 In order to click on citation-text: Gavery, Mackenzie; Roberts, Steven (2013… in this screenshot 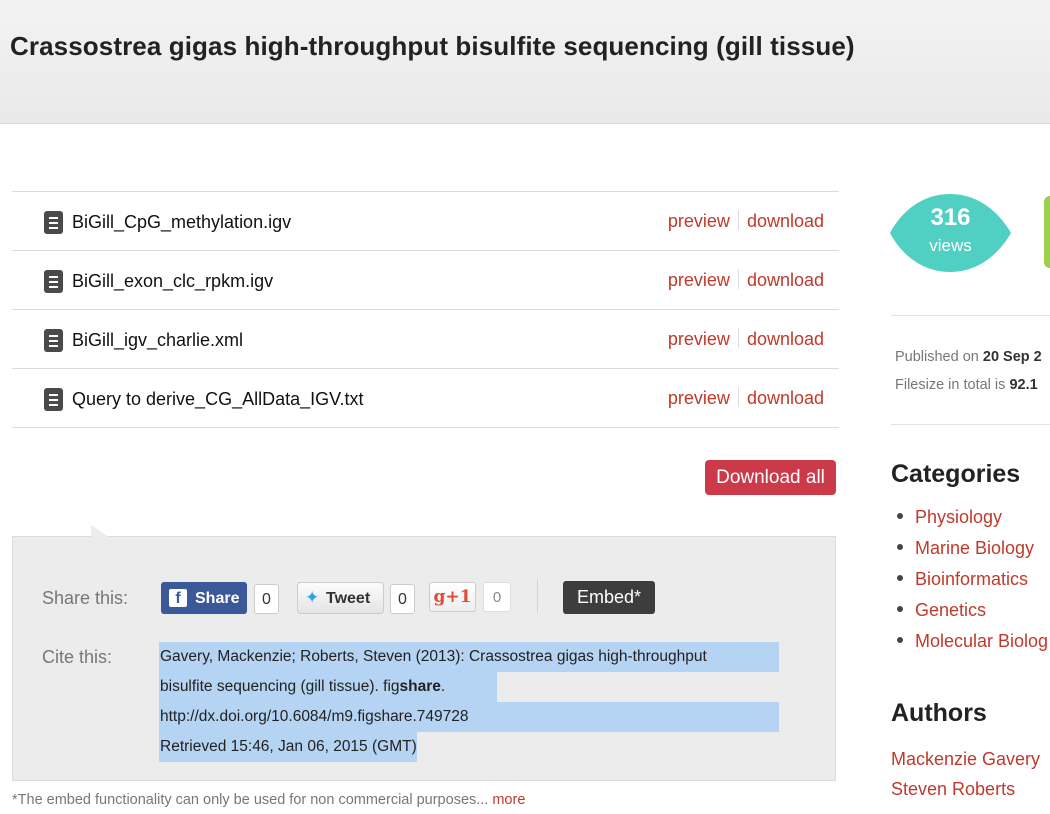, I will do `click(469, 702)`.